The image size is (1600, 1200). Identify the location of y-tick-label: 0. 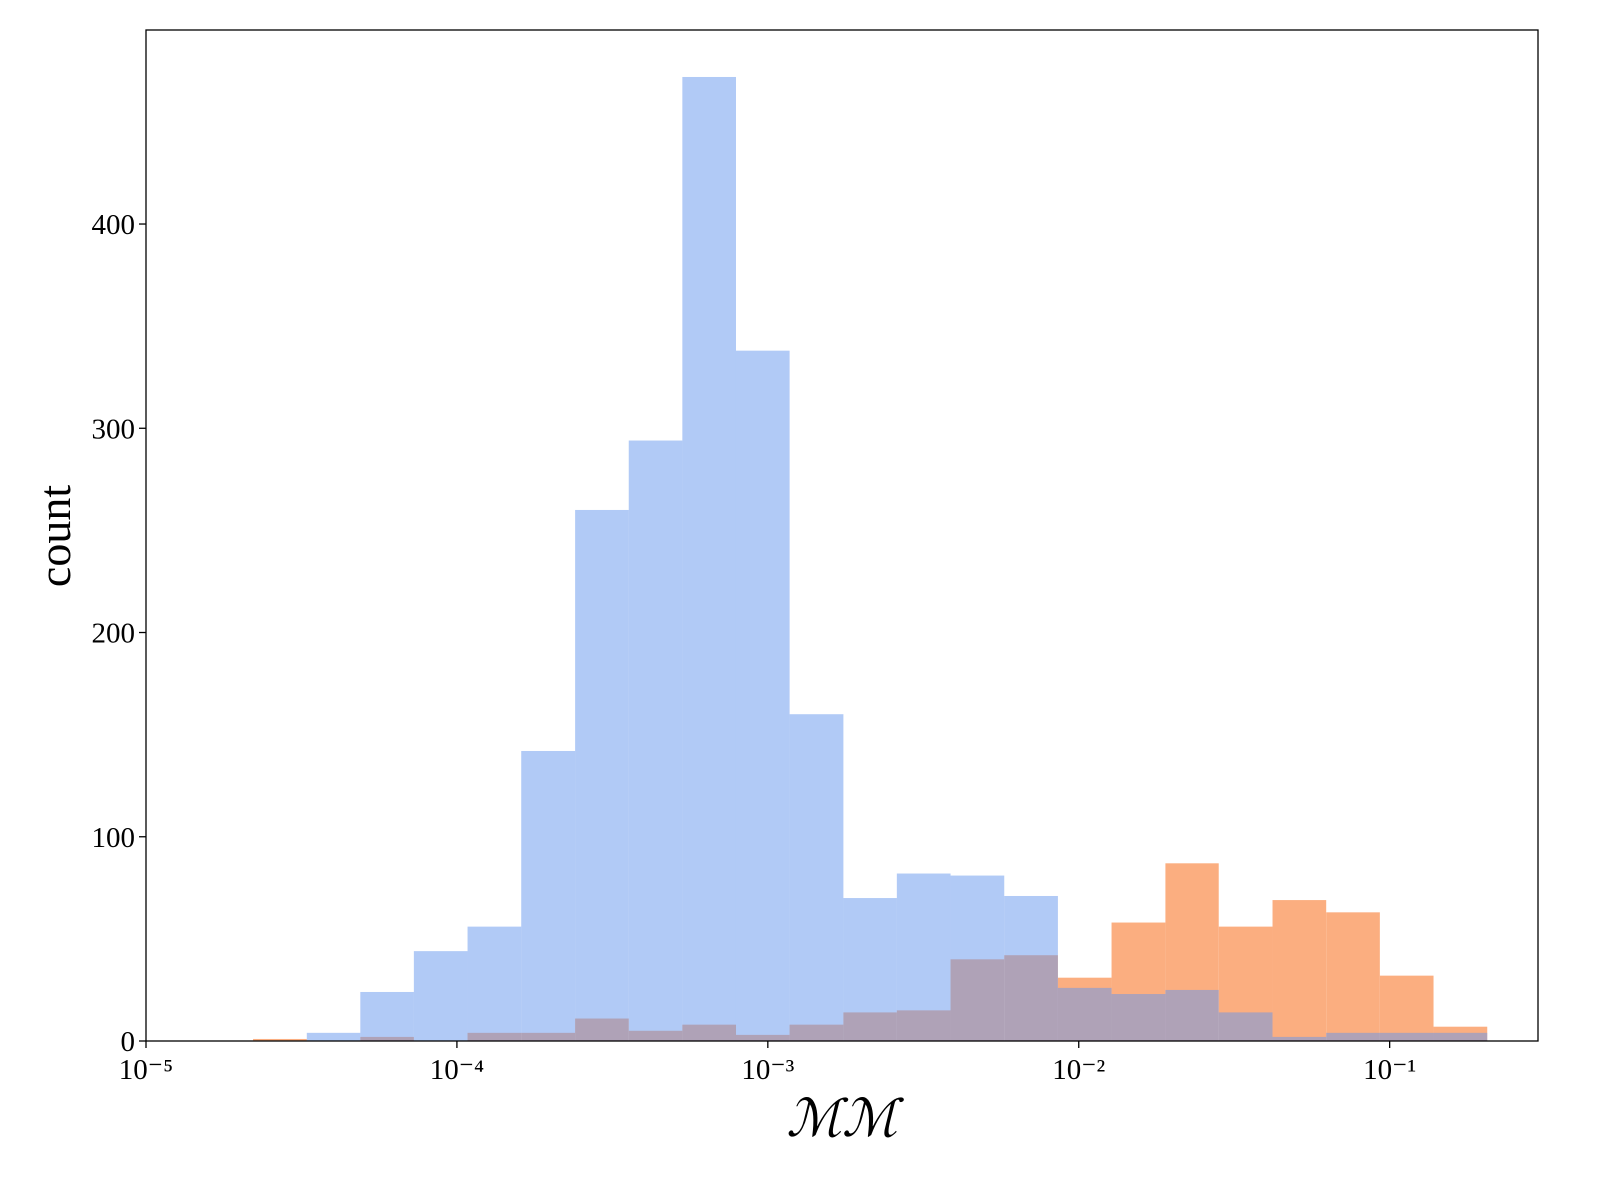
(128, 1042).